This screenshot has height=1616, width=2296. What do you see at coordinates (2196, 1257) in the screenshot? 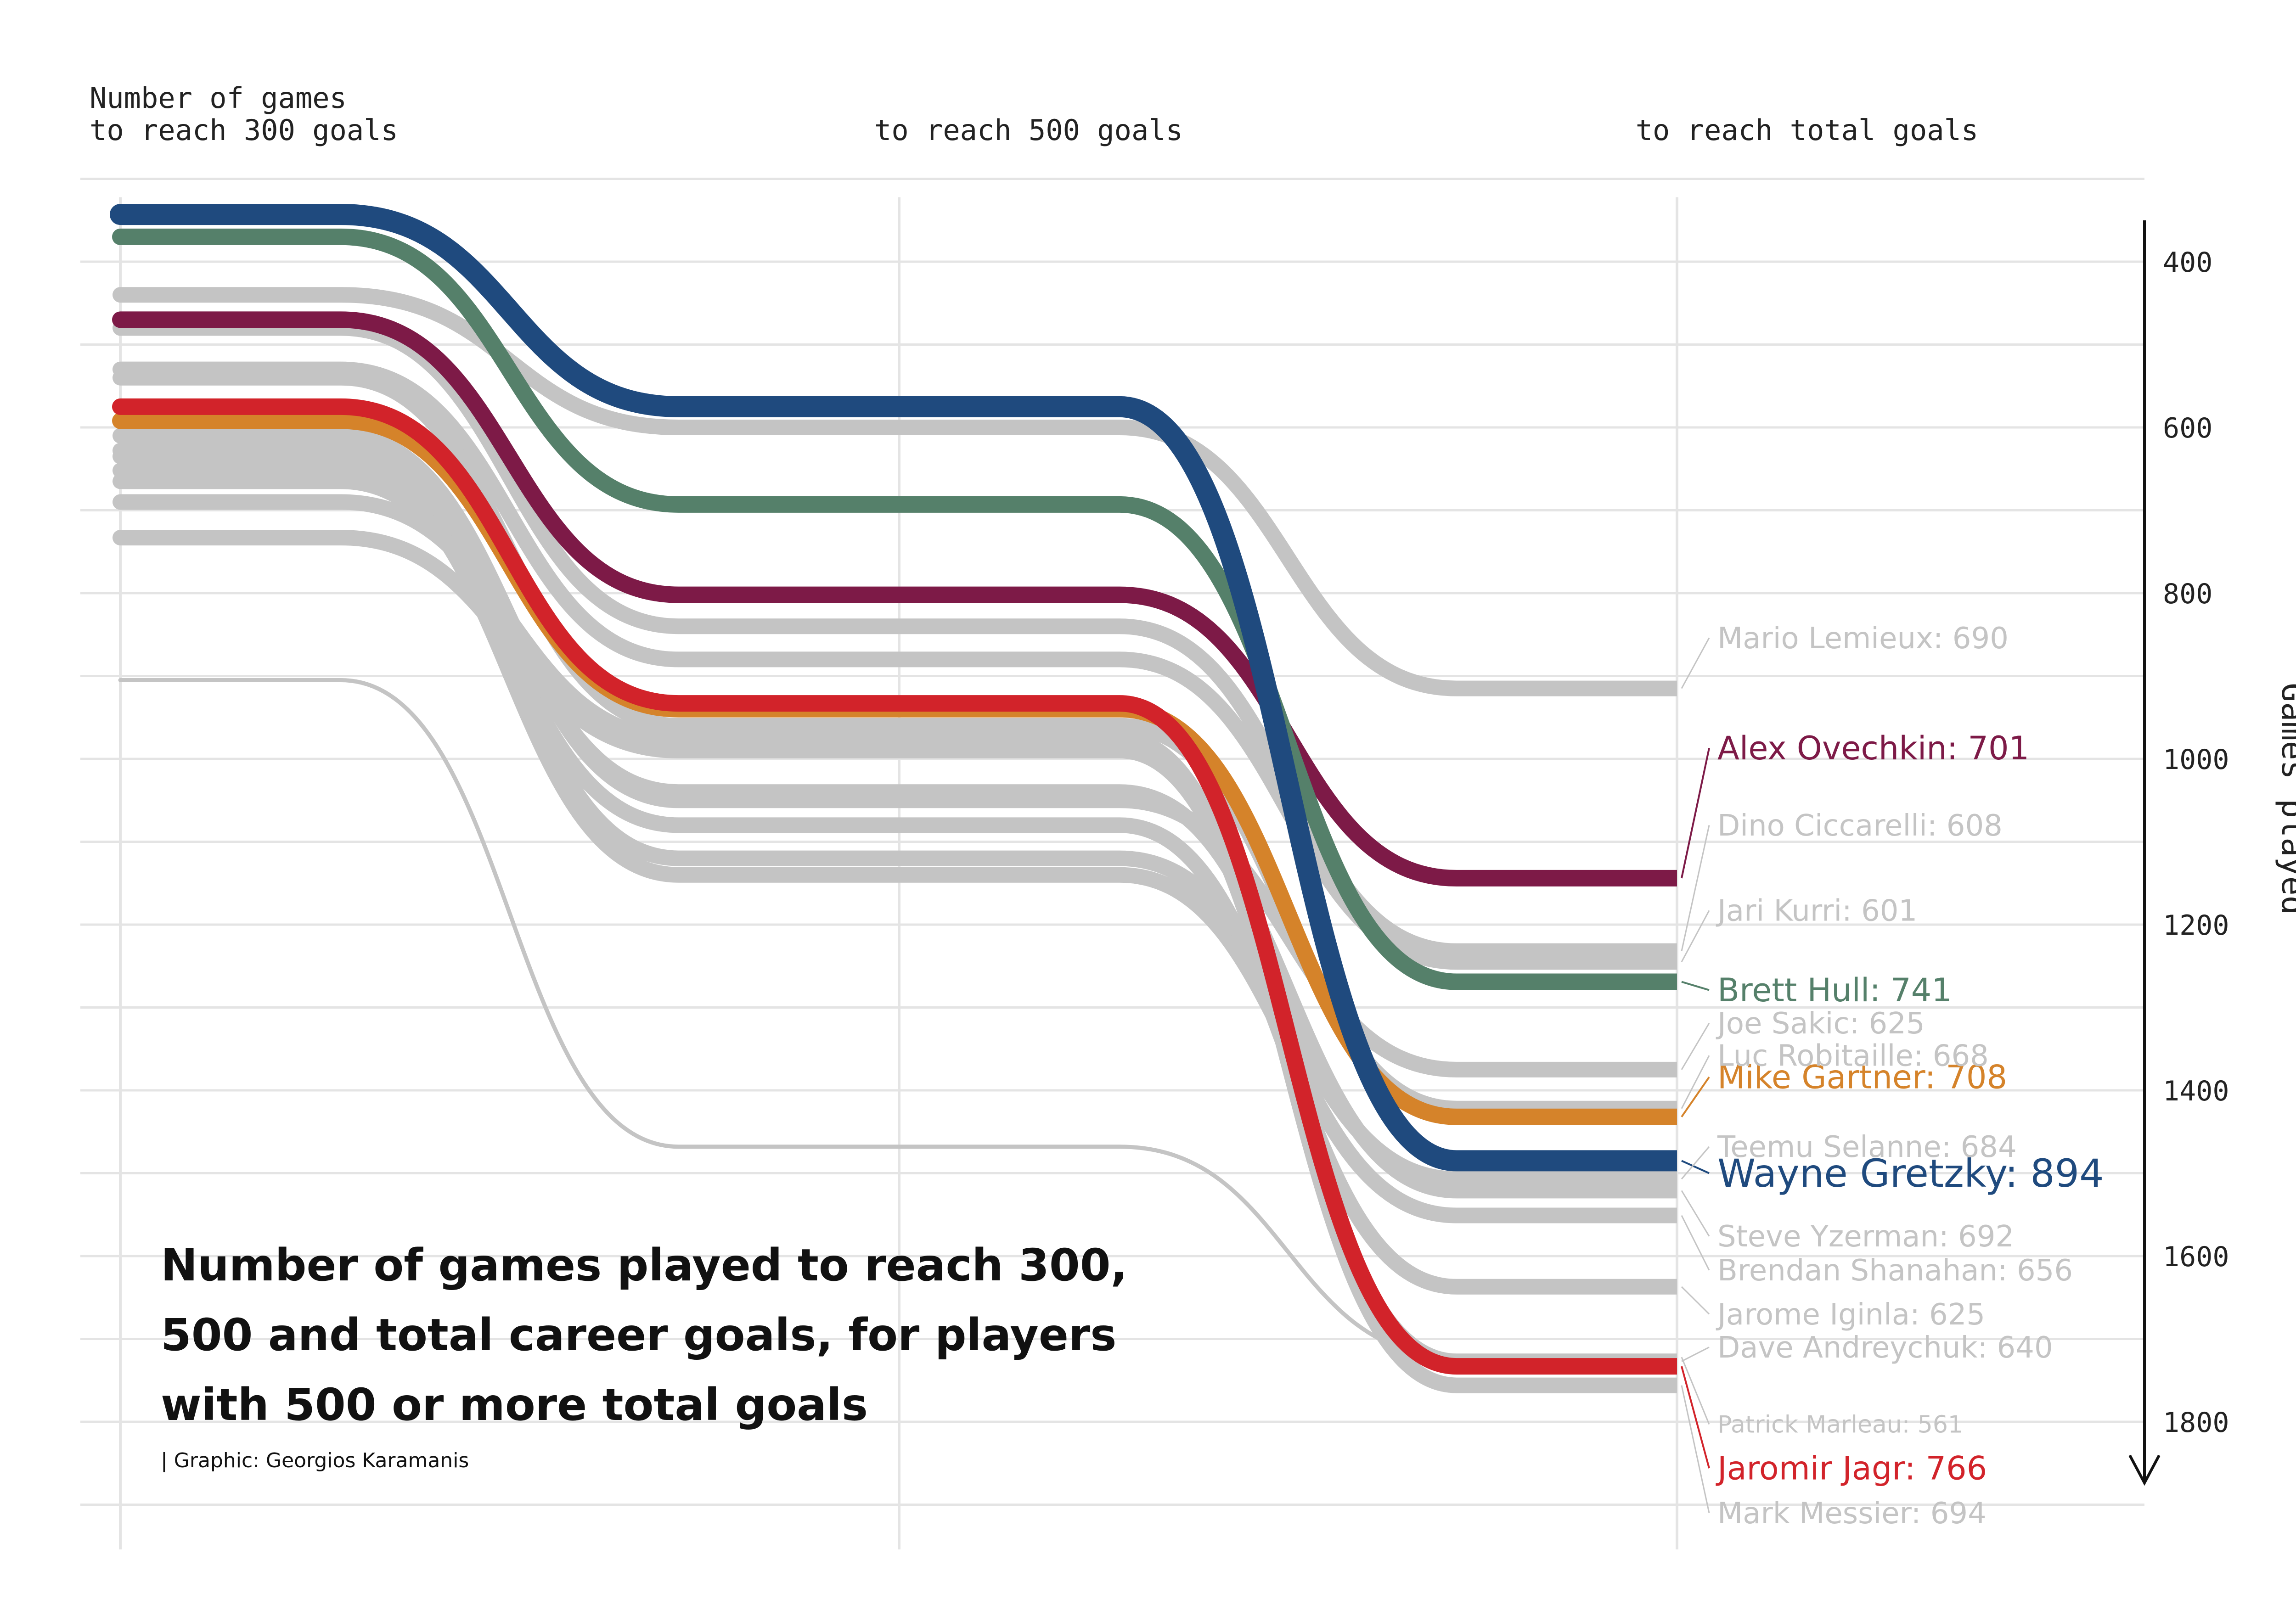
I see `y-tick-label: 1600` at bounding box center [2196, 1257].